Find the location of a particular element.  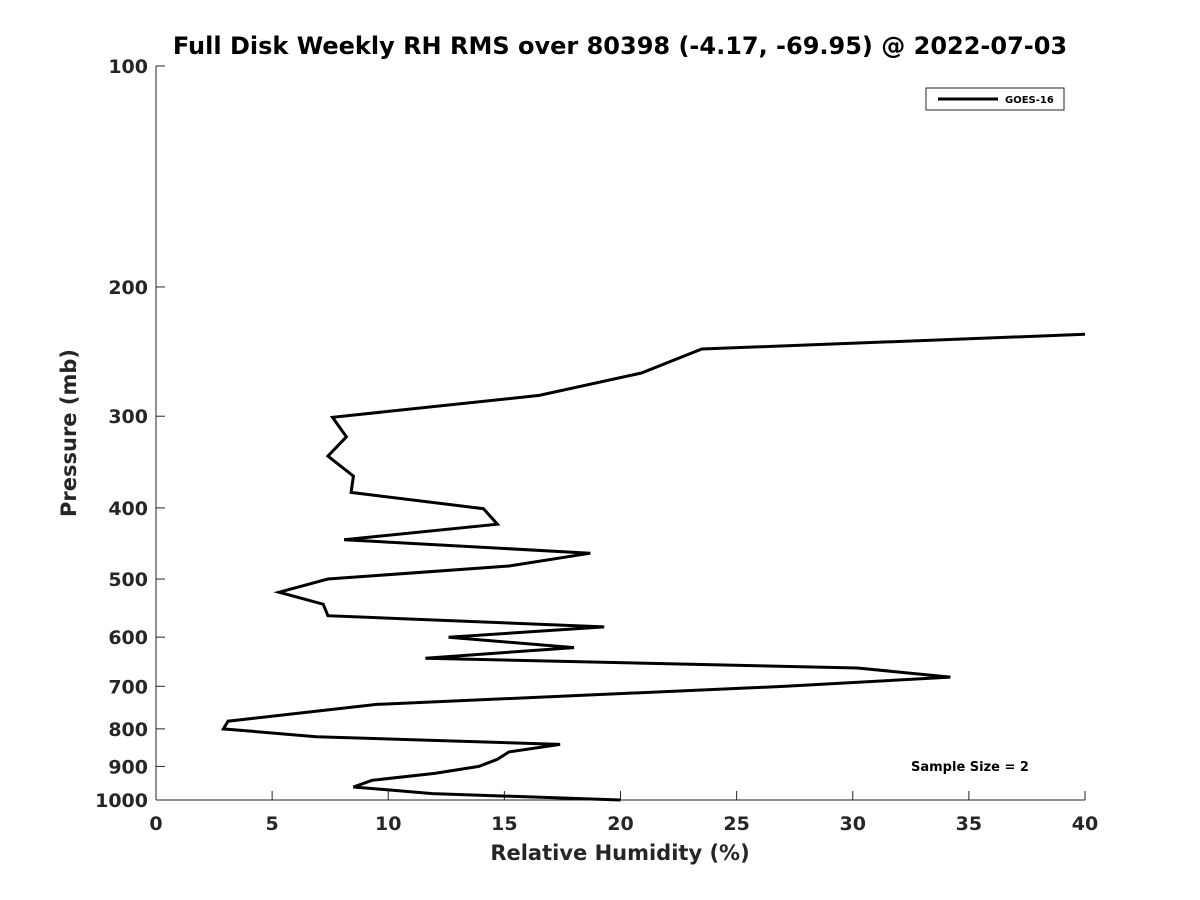

legend-label-goes-16: GOES-16 is located at coordinates (1029, 100).